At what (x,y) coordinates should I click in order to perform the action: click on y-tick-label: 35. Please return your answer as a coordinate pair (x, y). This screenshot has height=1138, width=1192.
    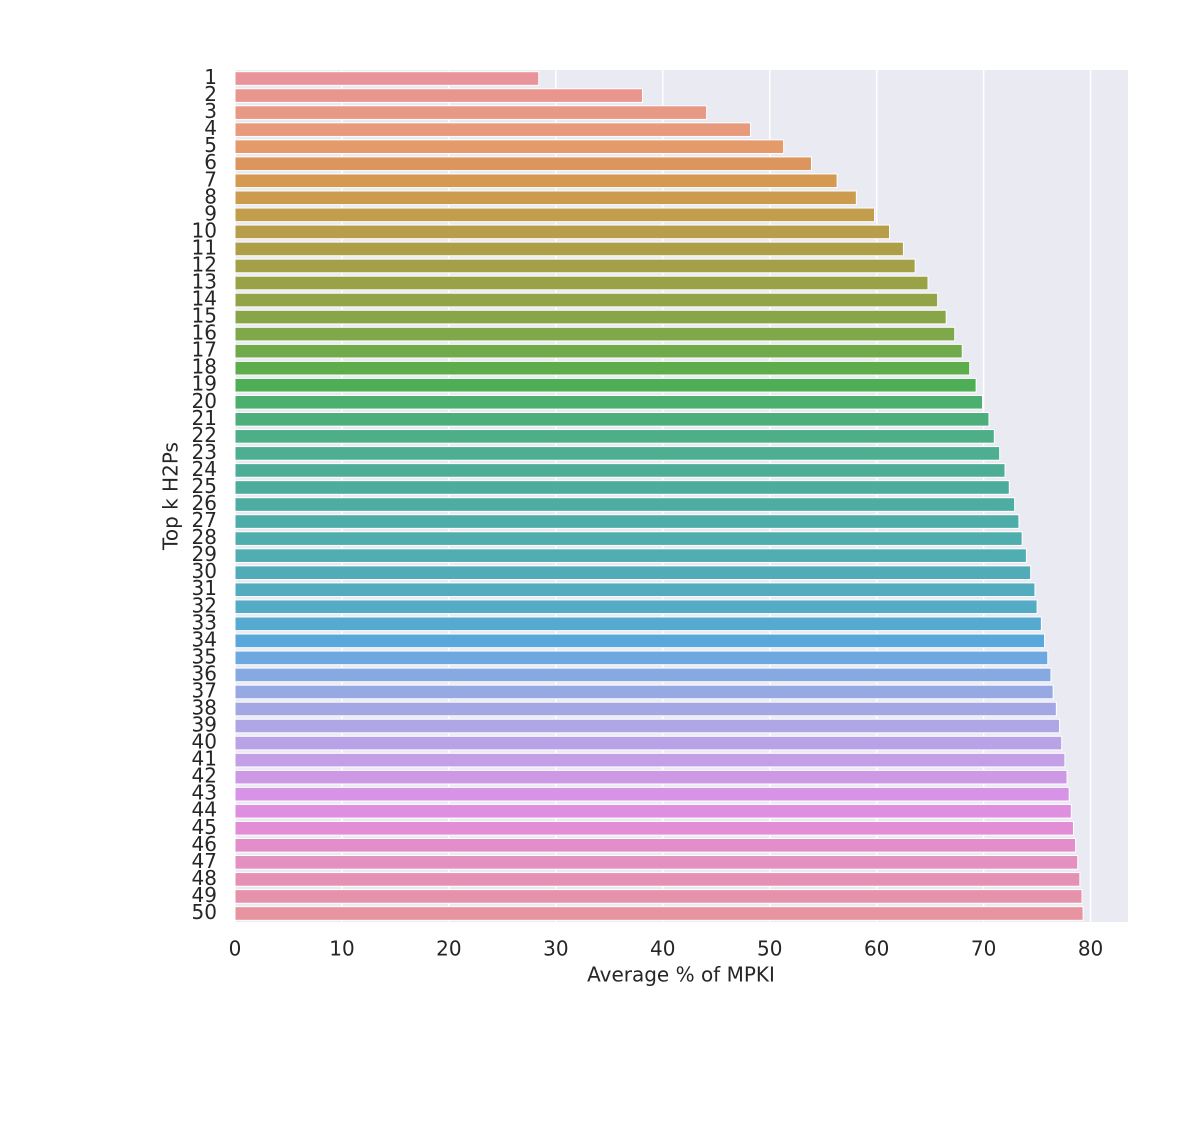
    Looking at the image, I should click on (204, 656).